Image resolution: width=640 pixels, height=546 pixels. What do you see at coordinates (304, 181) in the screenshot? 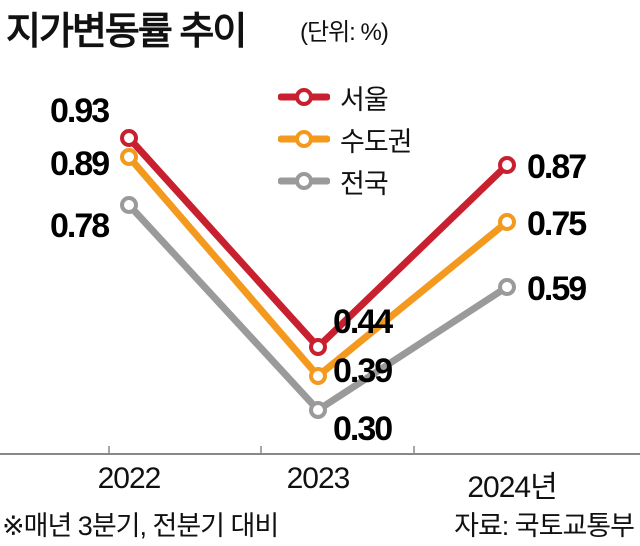
I see `legend-marker-national-icon` at bounding box center [304, 181].